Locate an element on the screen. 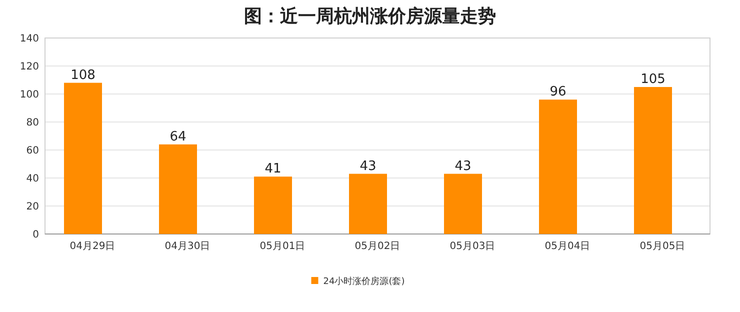  x-tick-label: 05月01日 is located at coordinates (283, 246).